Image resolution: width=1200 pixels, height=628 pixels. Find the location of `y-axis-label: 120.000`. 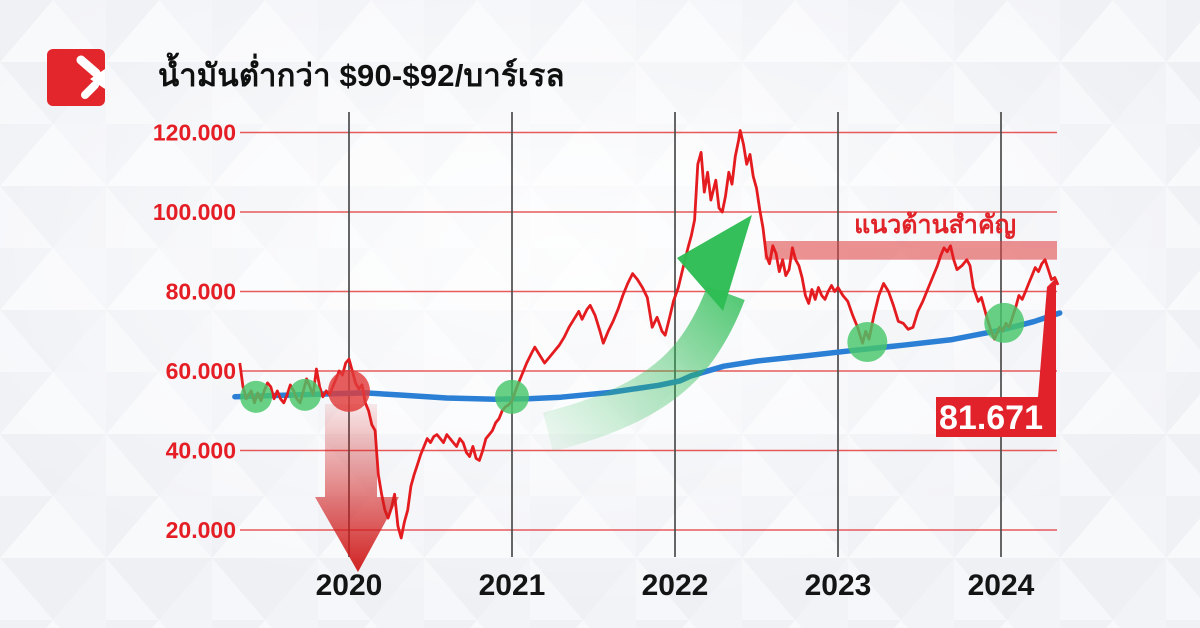

y-axis-label: 120.000 is located at coordinates (194, 133).